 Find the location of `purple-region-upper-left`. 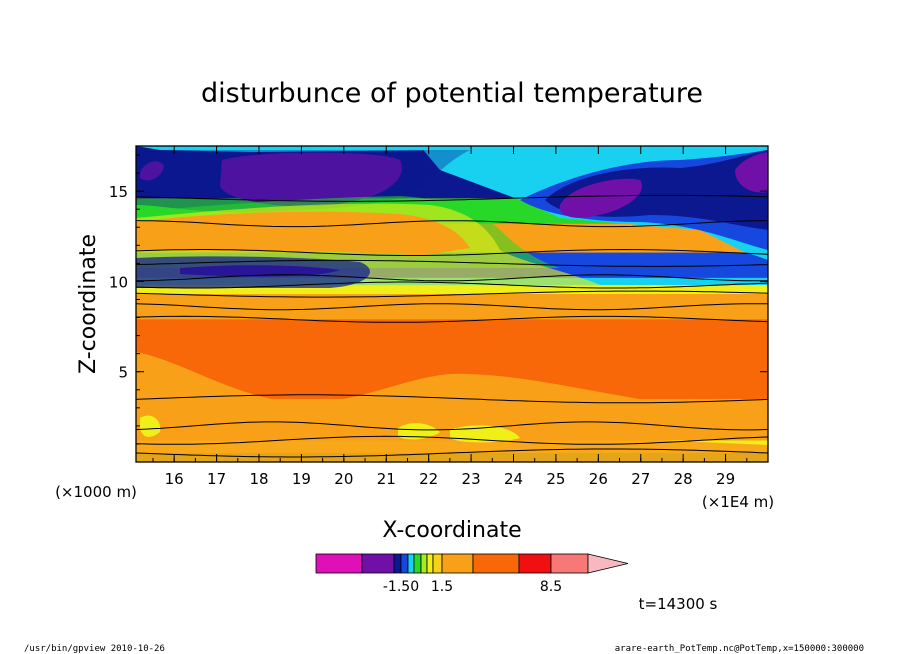

purple-region-upper-left is located at coordinates (311, 179).